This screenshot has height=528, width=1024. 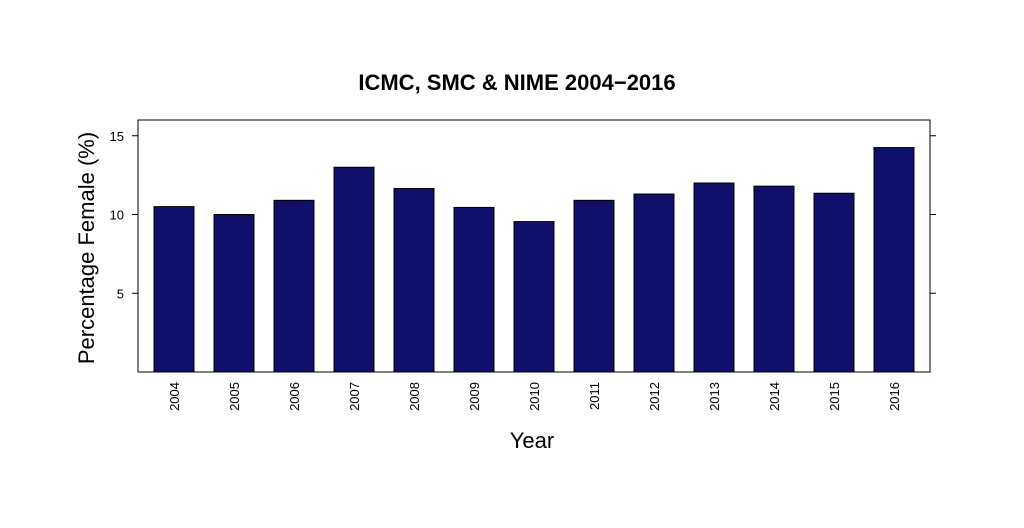 I want to click on bar-2016, so click(x=894, y=260).